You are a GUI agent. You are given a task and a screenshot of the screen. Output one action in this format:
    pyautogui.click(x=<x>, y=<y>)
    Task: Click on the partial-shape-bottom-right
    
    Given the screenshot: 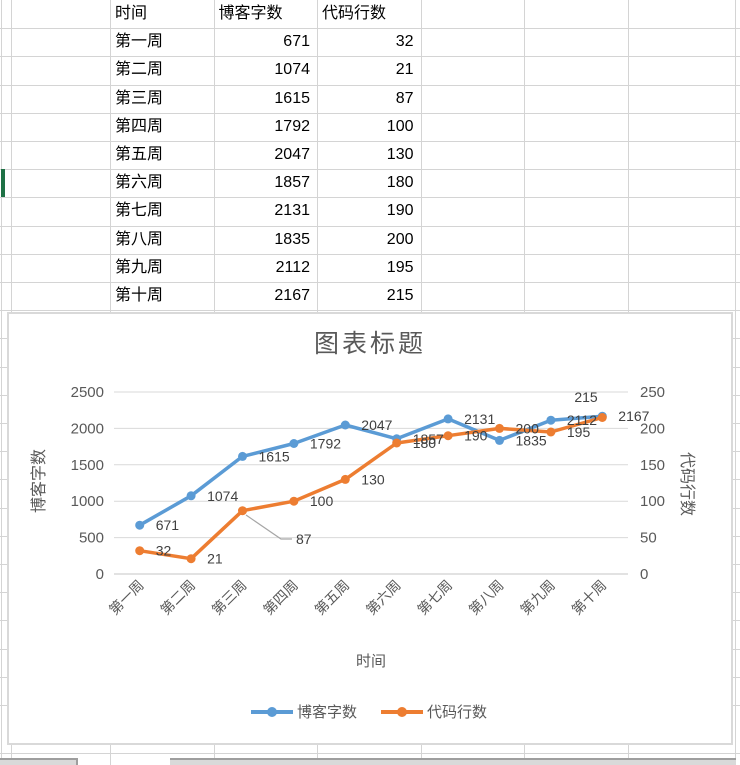 What is the action you would take?
    pyautogui.click(x=453, y=761)
    